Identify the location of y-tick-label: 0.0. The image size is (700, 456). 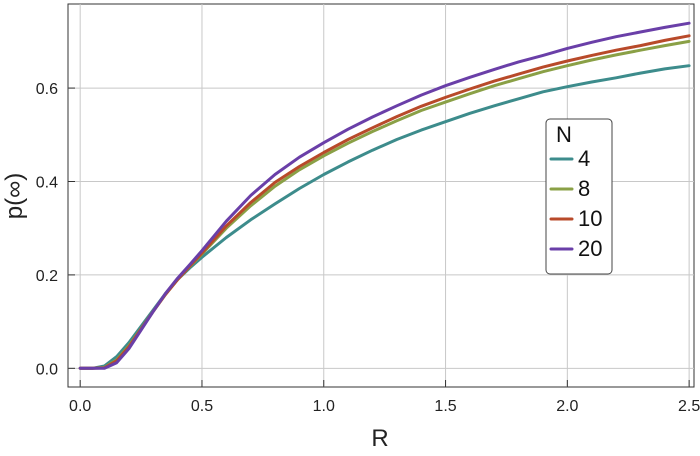
(47, 369).